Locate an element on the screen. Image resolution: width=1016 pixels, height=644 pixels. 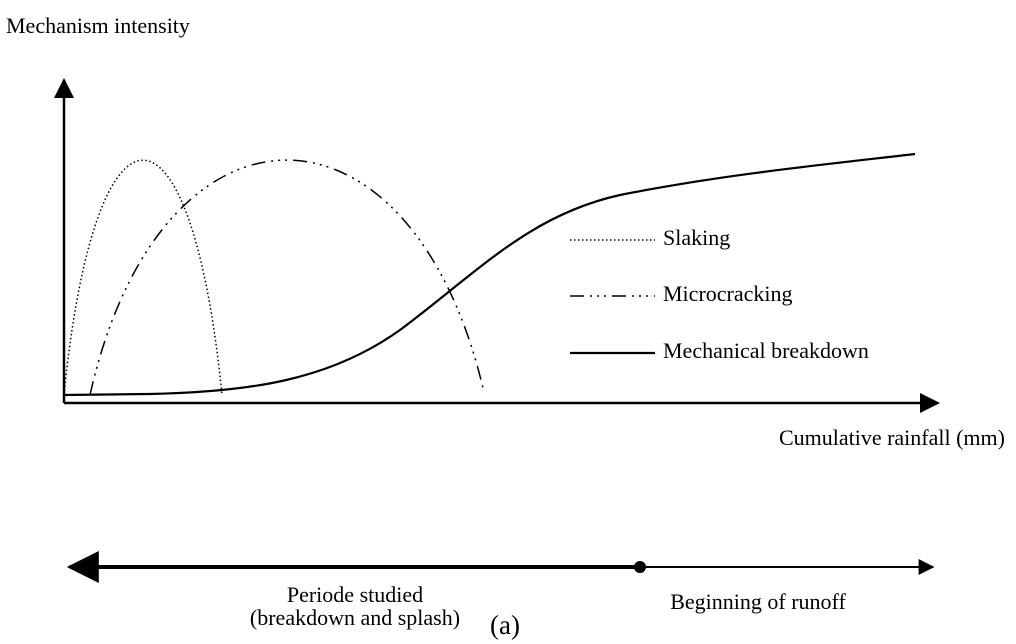
period-label: Periode studied is located at coordinates (355, 594).